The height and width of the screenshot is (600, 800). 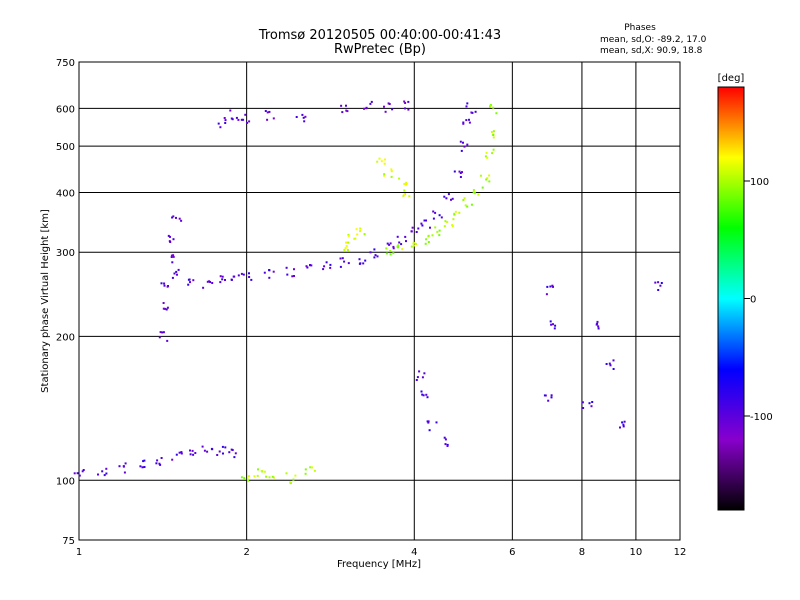 What do you see at coordinates (65, 193) in the screenshot?
I see `y-tick-label: 400` at bounding box center [65, 193].